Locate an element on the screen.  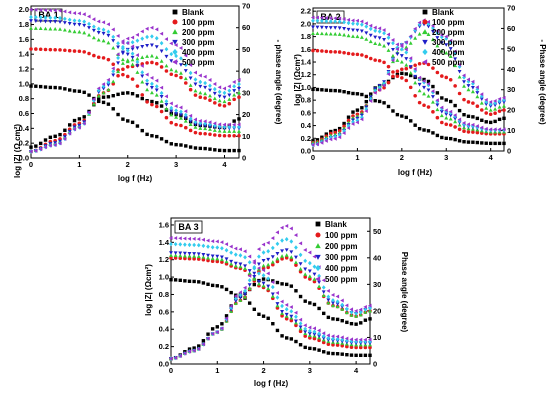
y-tick-label: 1.4 is located at coordinates (24, 54).